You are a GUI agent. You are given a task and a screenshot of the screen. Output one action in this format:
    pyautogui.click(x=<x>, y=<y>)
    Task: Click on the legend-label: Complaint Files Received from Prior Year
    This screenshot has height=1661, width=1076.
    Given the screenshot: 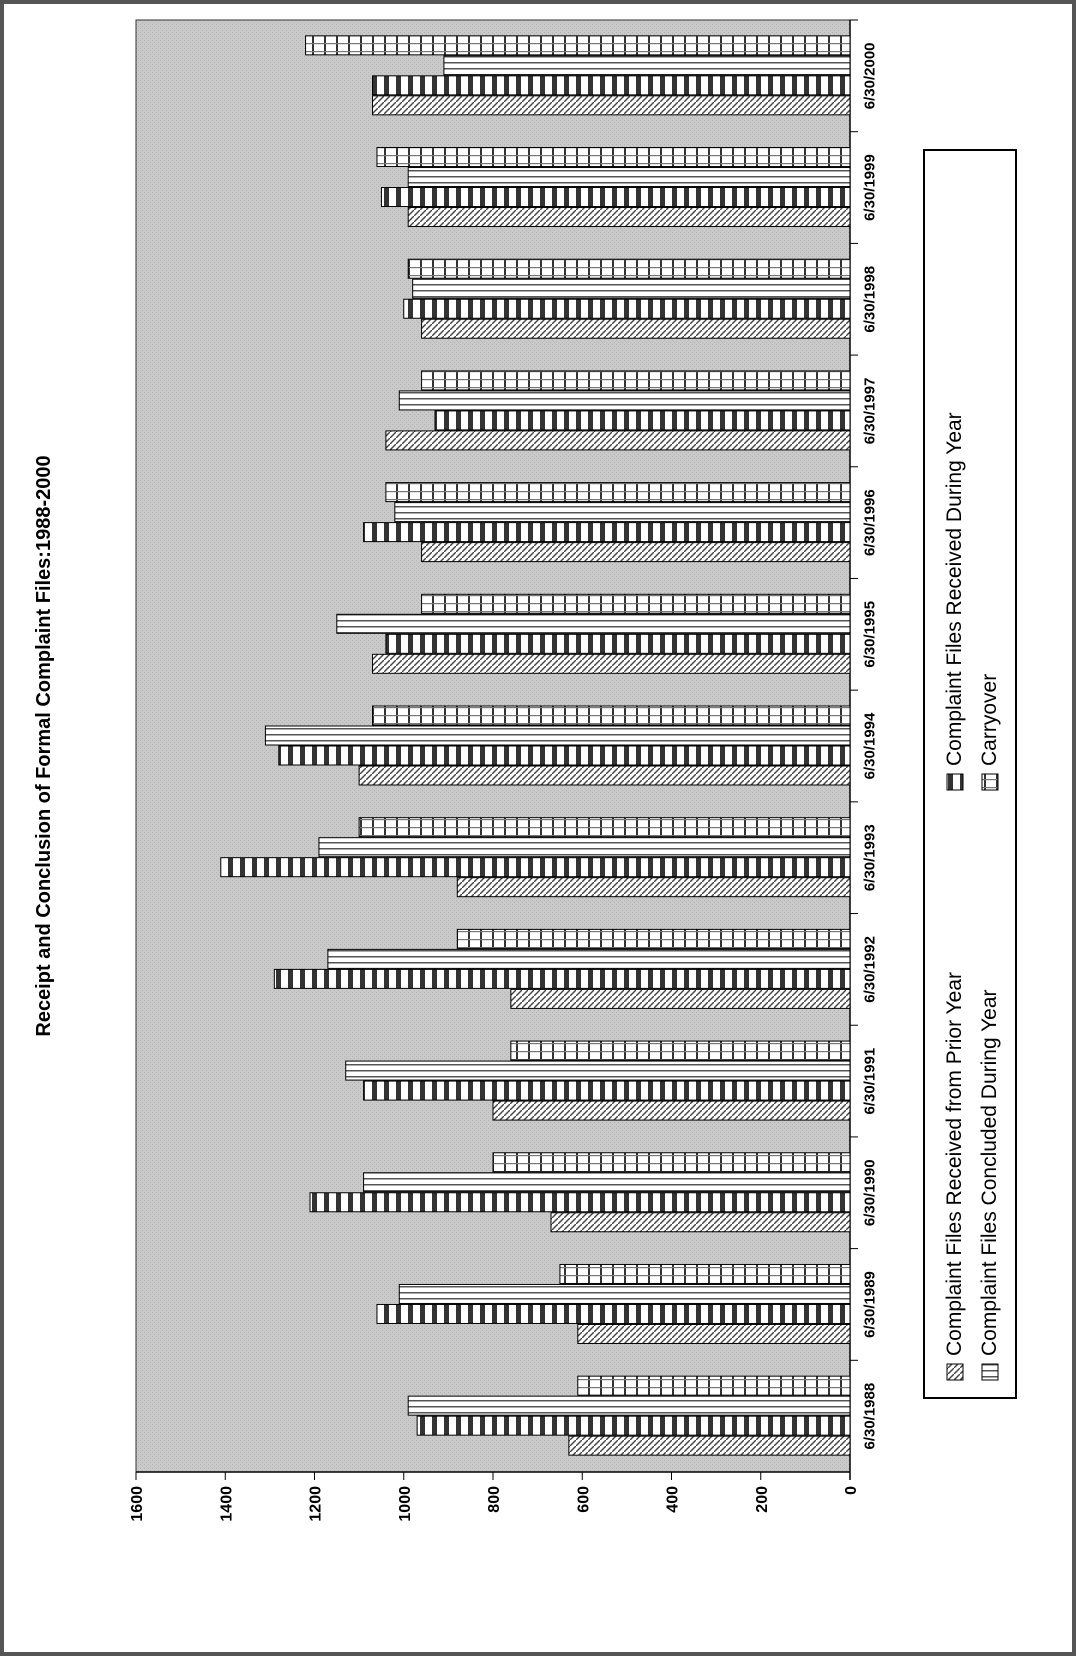 What is the action you would take?
    pyautogui.click(x=954, y=1164)
    